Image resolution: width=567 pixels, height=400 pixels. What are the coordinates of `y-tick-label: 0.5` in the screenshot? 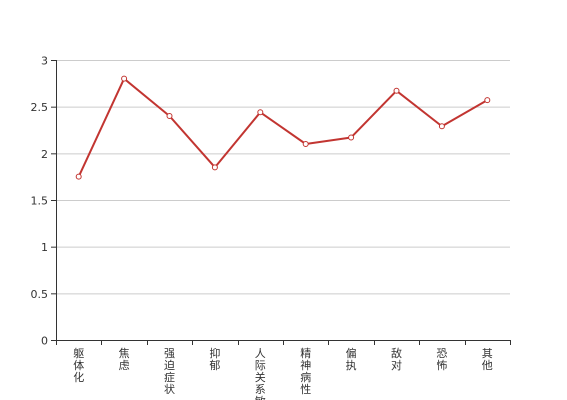 It's located at (40, 294).